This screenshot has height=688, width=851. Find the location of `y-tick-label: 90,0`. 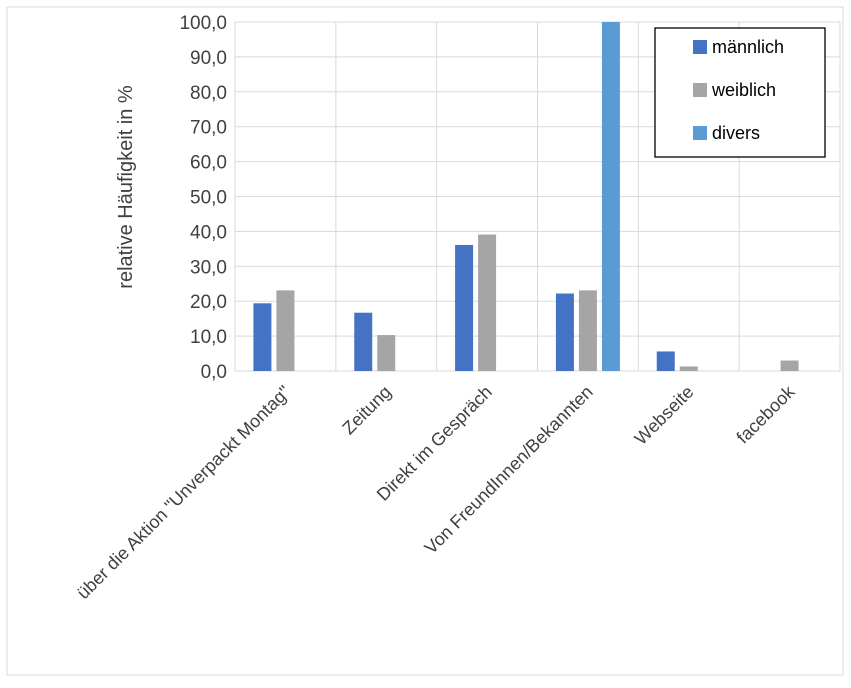

y-tick-label: 90,0 is located at coordinates (208, 58).